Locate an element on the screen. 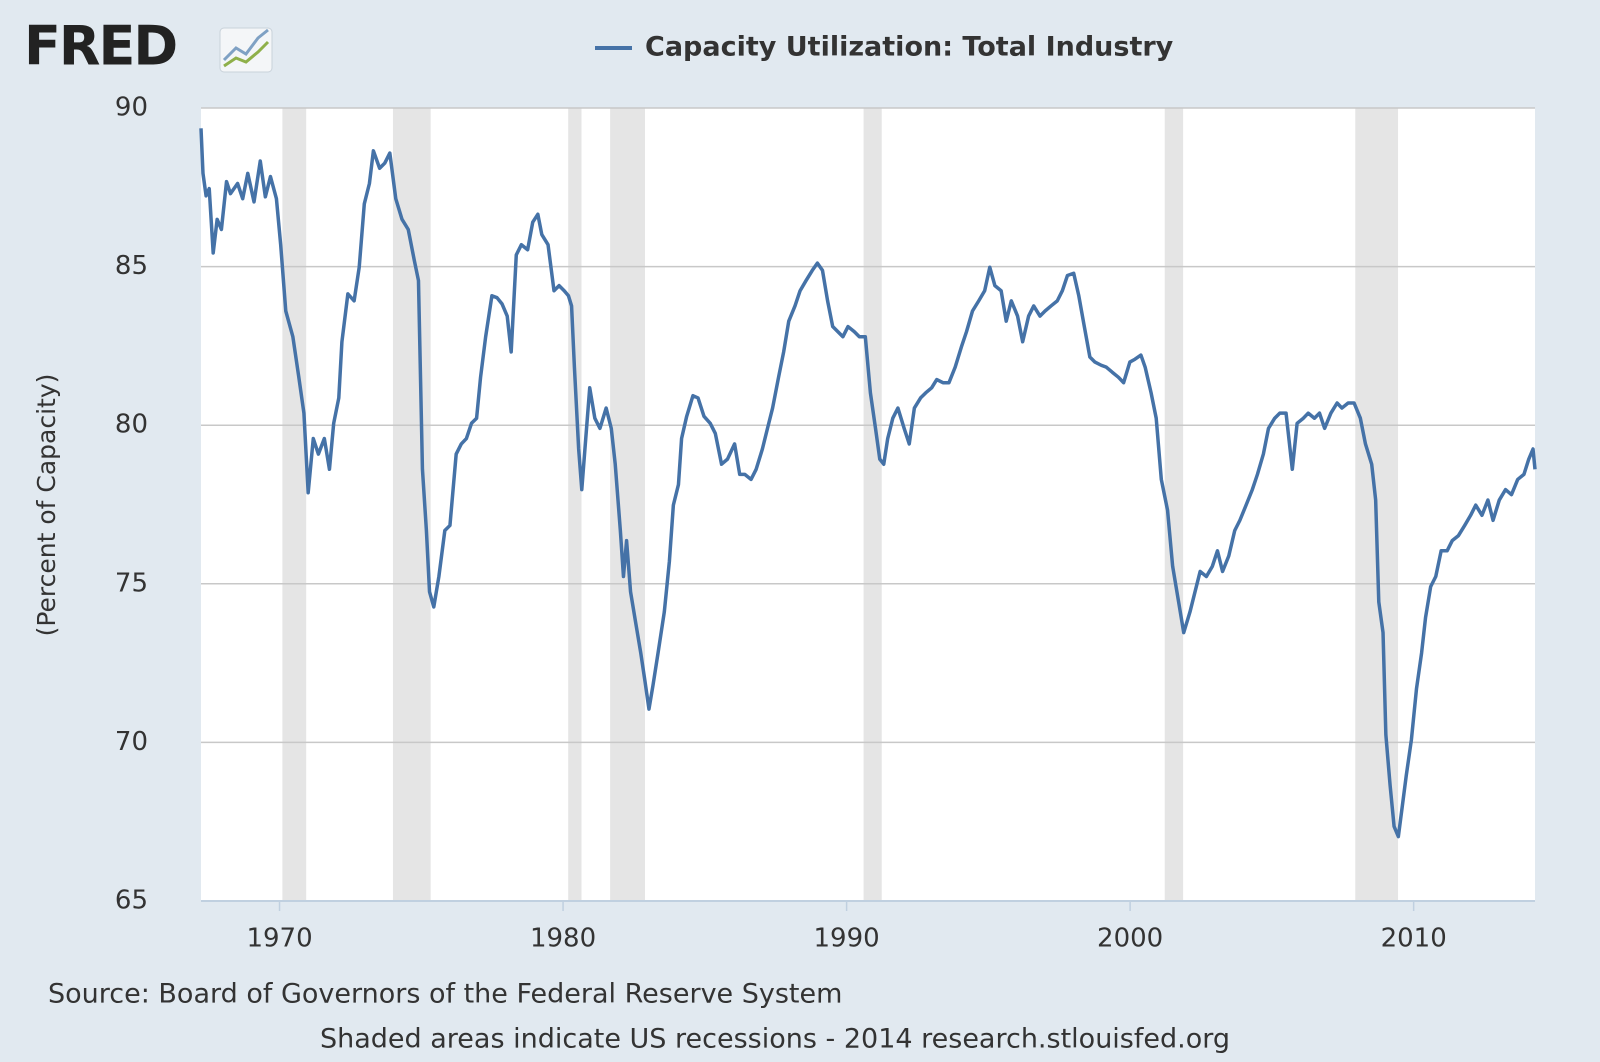 The height and width of the screenshot is (1062, 1600). legend-label: Capacity Utilization: Total Industry is located at coordinates (909, 47).